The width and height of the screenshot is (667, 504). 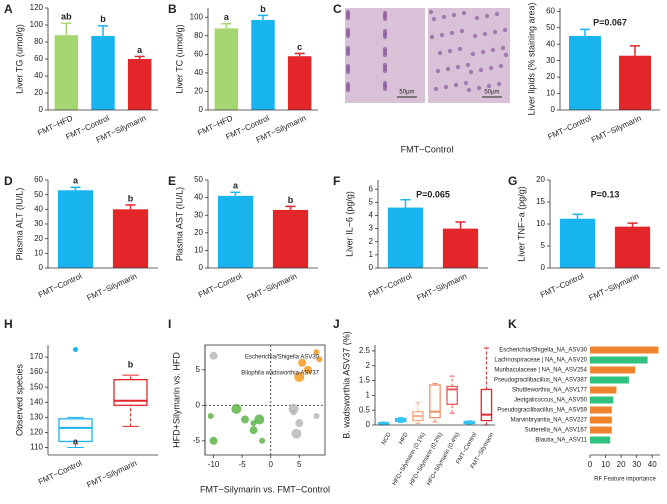 I want to click on annotation: Escherichia/Shigella ASV30, so click(x=282, y=358).